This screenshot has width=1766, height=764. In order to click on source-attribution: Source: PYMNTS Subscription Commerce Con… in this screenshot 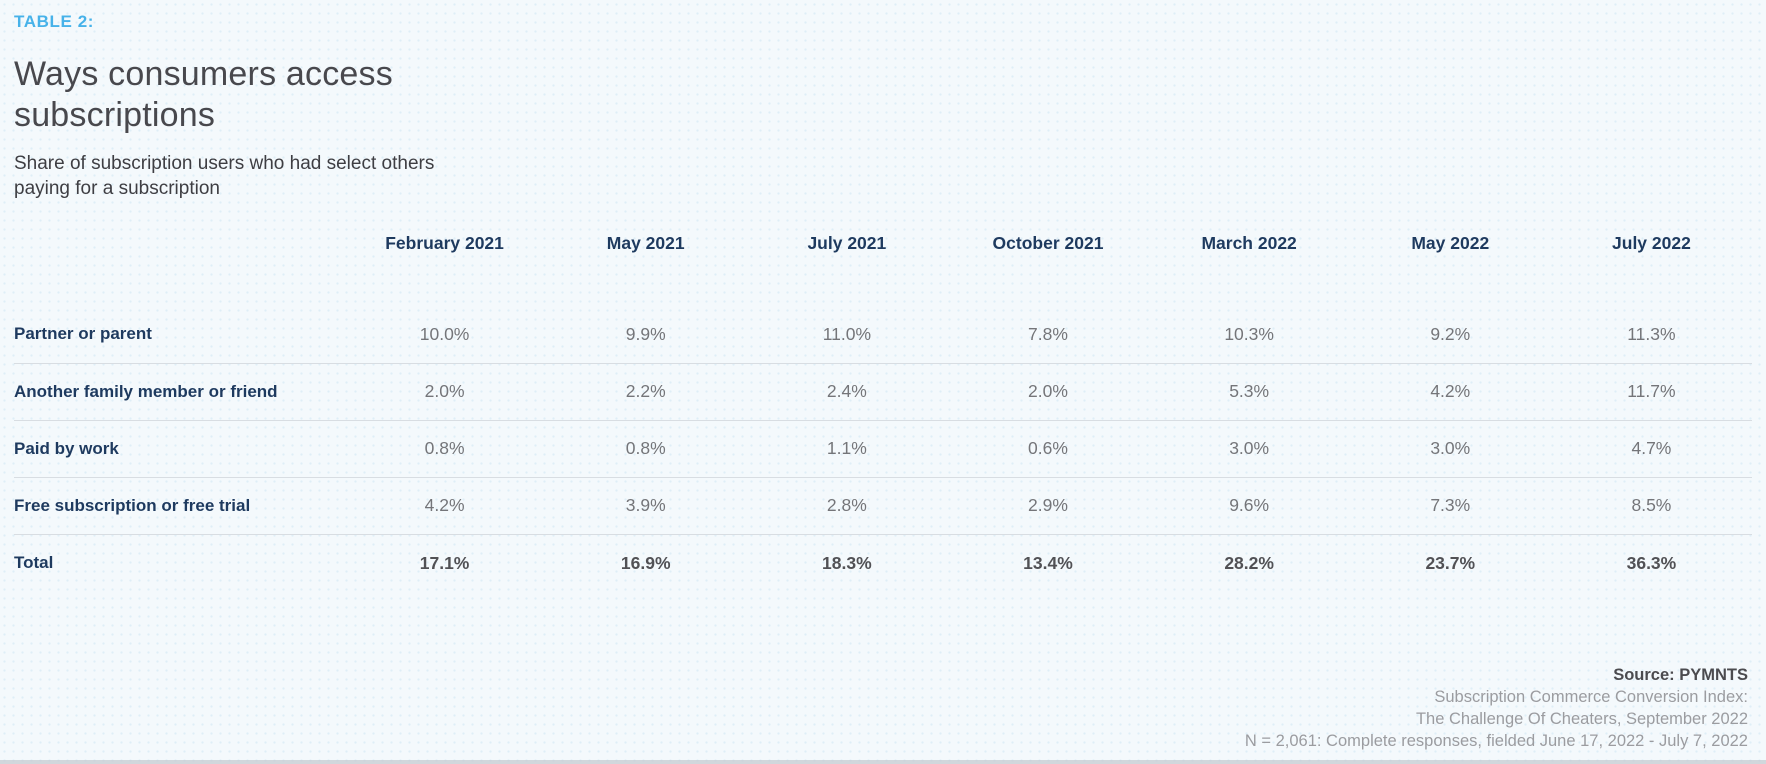, I will do `click(883, 708)`.